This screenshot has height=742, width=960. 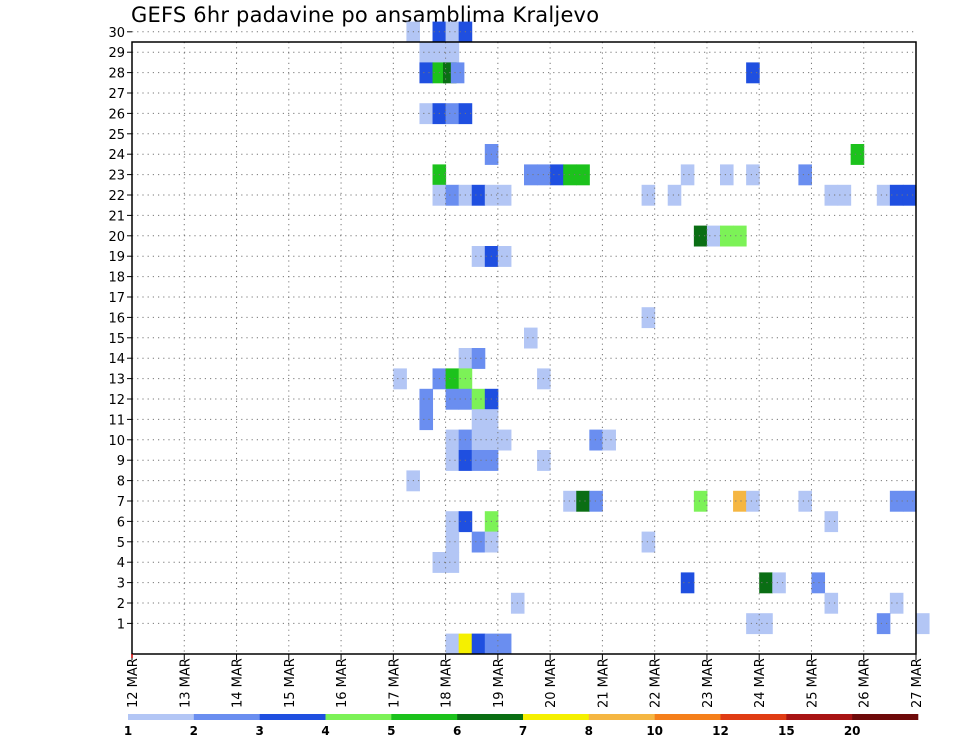 I want to click on x-tick-label: 26 MAR, so click(x=865, y=683).